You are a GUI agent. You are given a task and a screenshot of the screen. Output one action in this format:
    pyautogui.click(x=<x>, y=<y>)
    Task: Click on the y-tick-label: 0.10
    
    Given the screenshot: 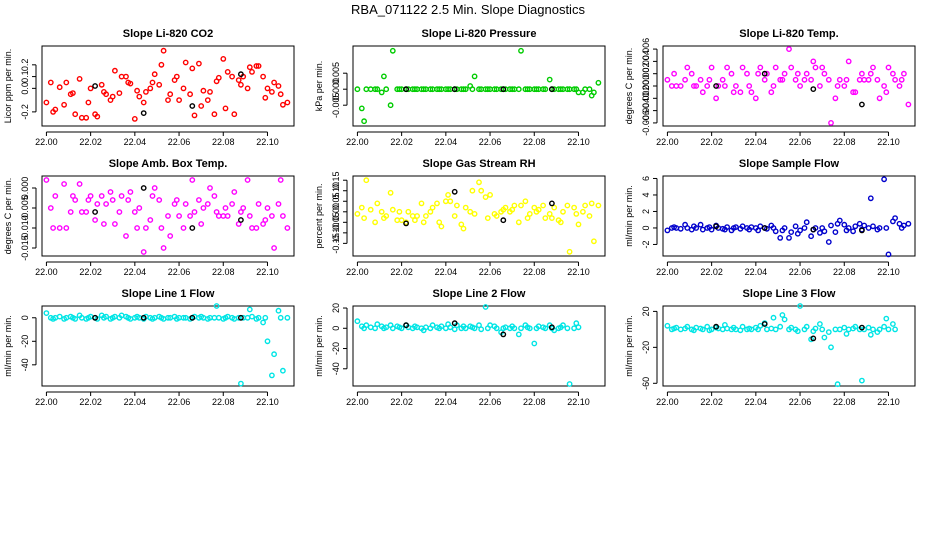 What is the action you would take?
    pyautogui.click(x=336, y=191)
    